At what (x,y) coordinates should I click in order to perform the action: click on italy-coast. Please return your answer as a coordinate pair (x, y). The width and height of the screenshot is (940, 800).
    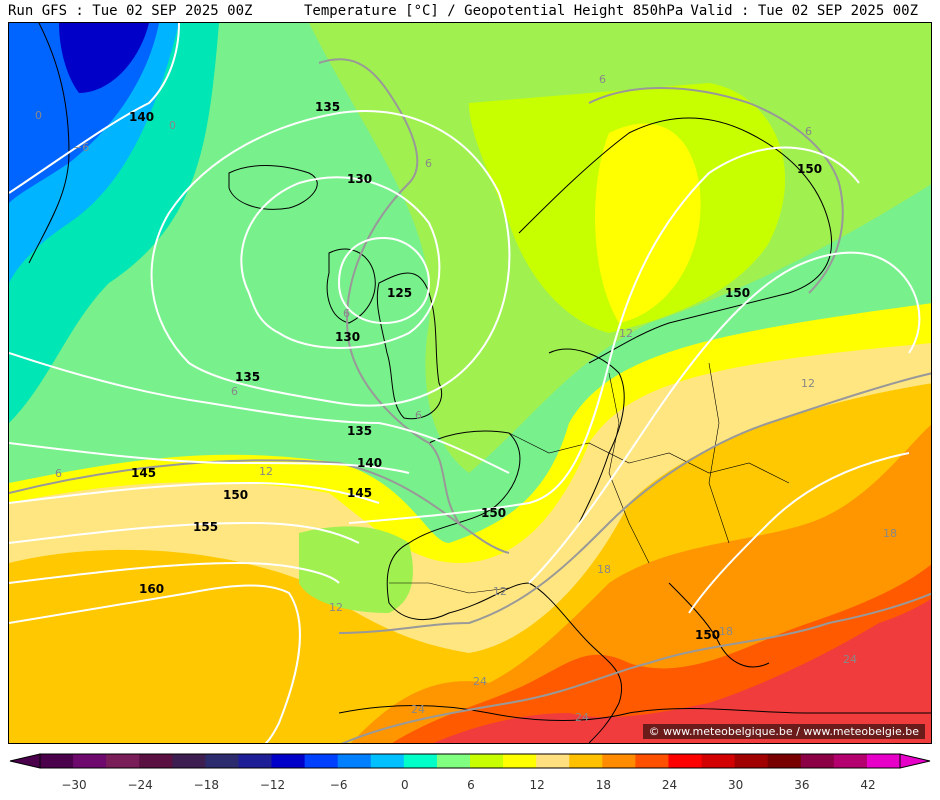
    Looking at the image, I should click on (575, 662).